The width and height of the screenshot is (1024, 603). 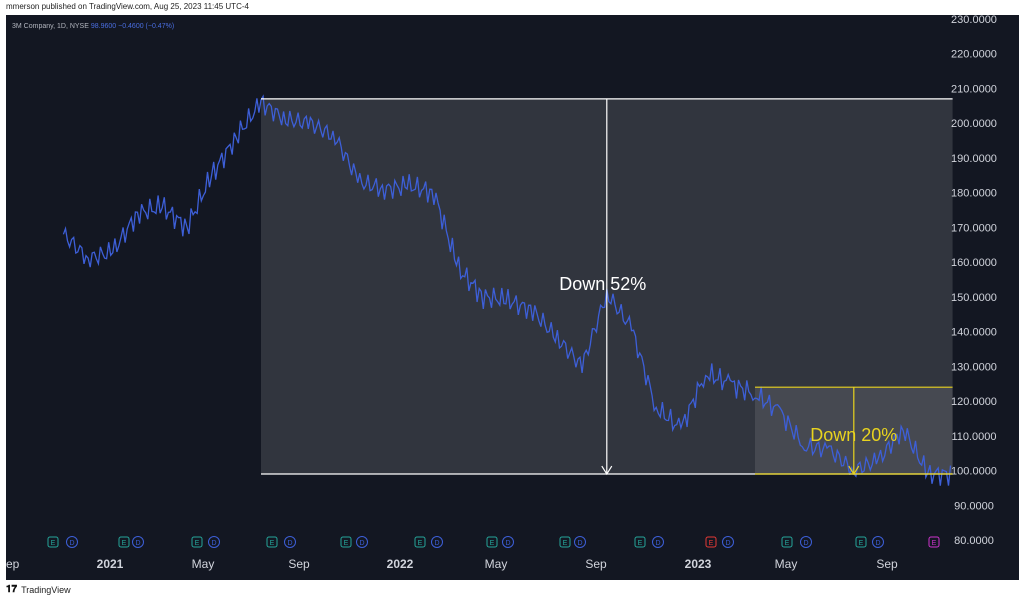 I want to click on y-tick-label: 190.0000, so click(x=974, y=159).